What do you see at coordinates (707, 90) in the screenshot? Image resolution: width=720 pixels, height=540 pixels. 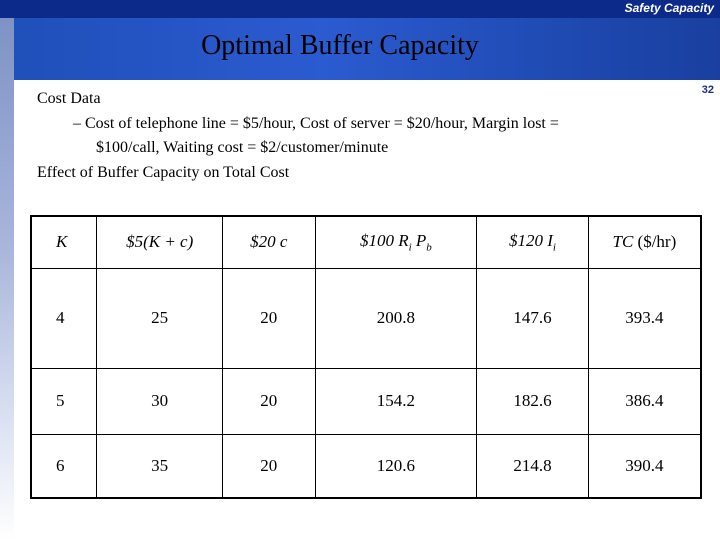 I see `page-number: 32` at bounding box center [707, 90].